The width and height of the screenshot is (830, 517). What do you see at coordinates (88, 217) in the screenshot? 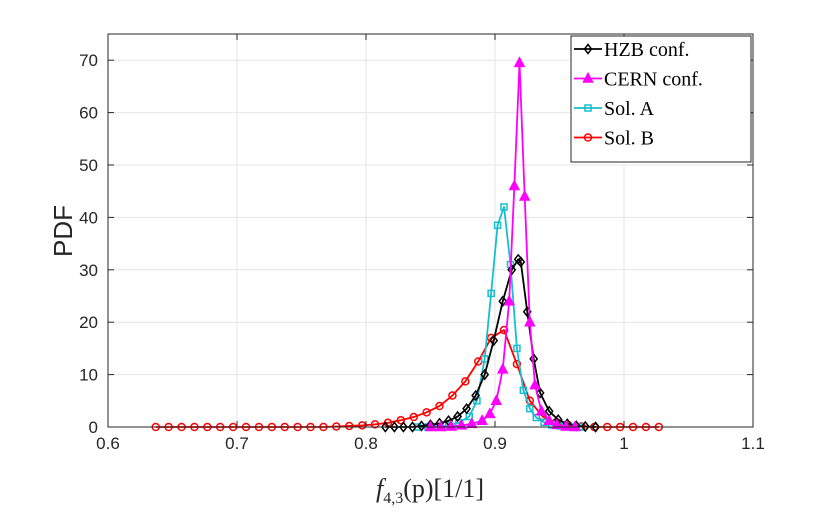
I see `y-tick-label: 40` at bounding box center [88, 217].